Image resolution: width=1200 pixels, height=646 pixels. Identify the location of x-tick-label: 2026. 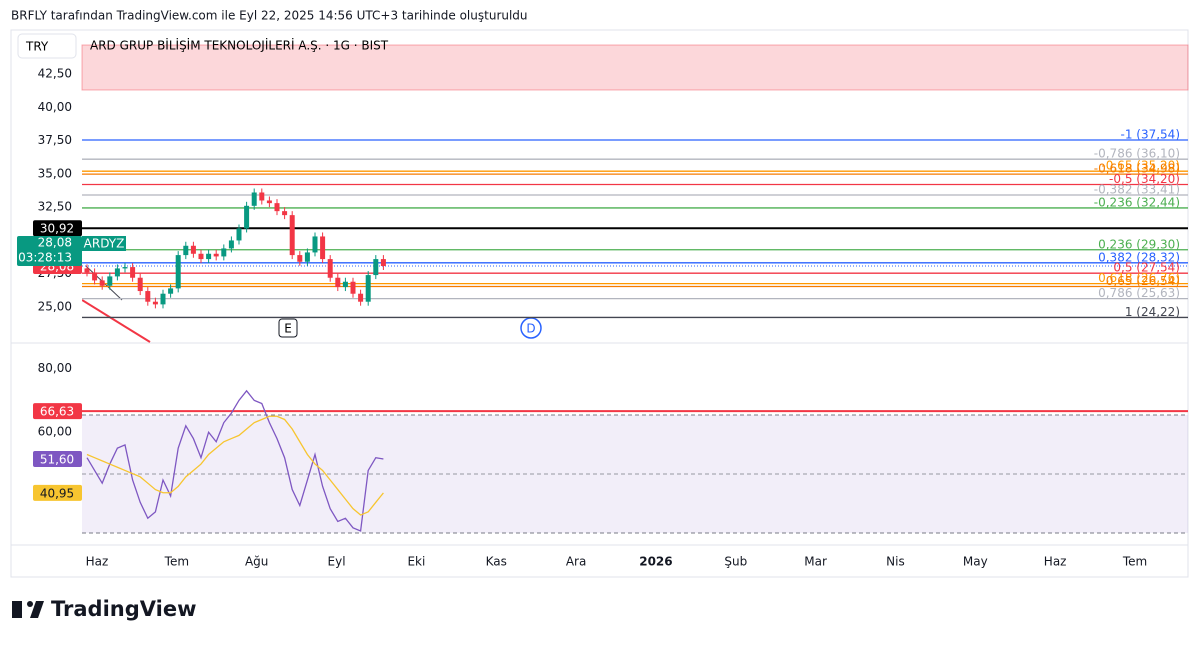
(655, 562).